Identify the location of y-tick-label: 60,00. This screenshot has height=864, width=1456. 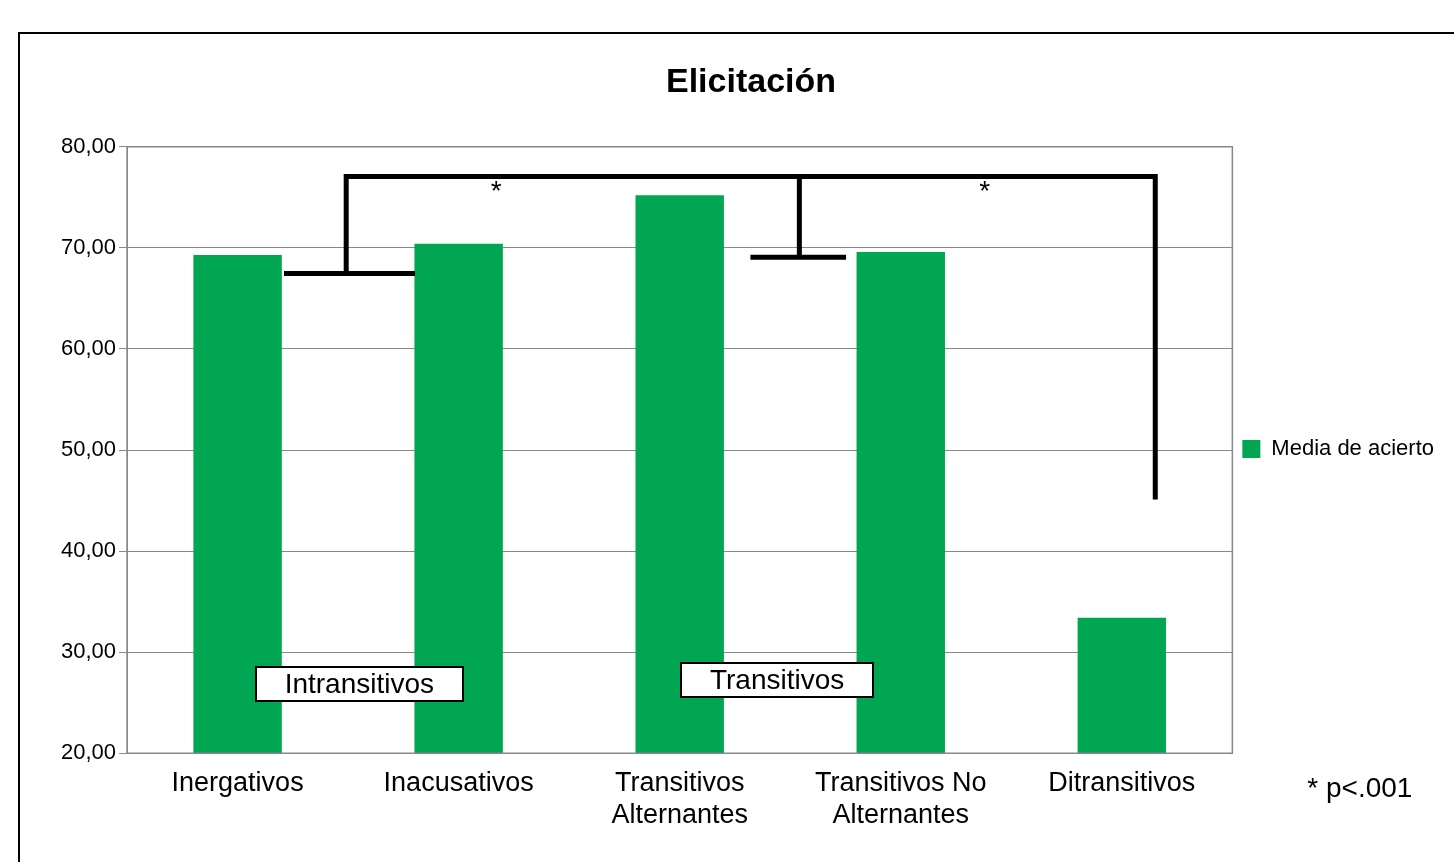
(88, 347).